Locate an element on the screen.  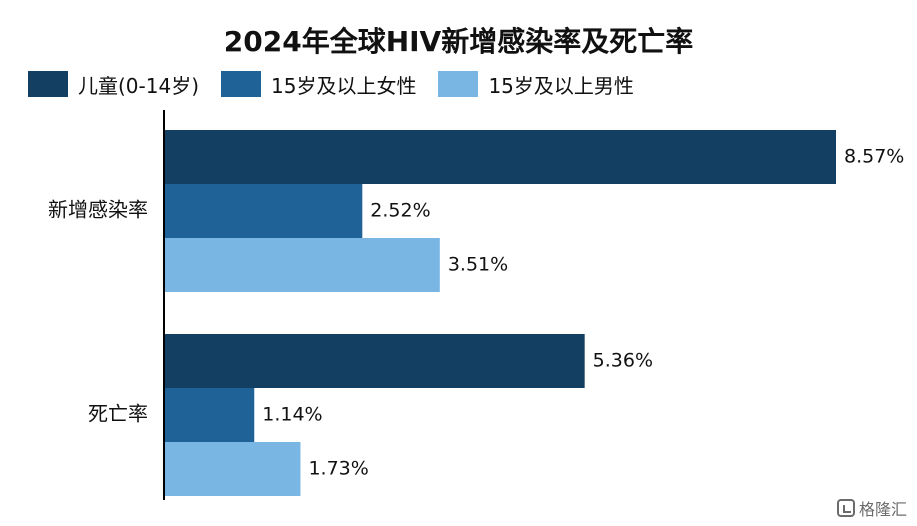
data-label: 1.73% is located at coordinates (338, 469).